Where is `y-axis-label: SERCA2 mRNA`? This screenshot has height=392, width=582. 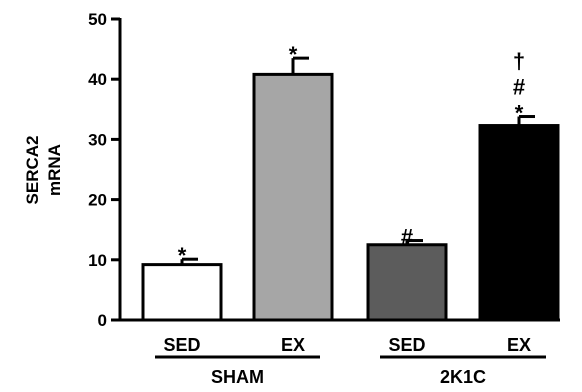
y-axis-label: SERCA2 mRNA is located at coordinates (43, 170).